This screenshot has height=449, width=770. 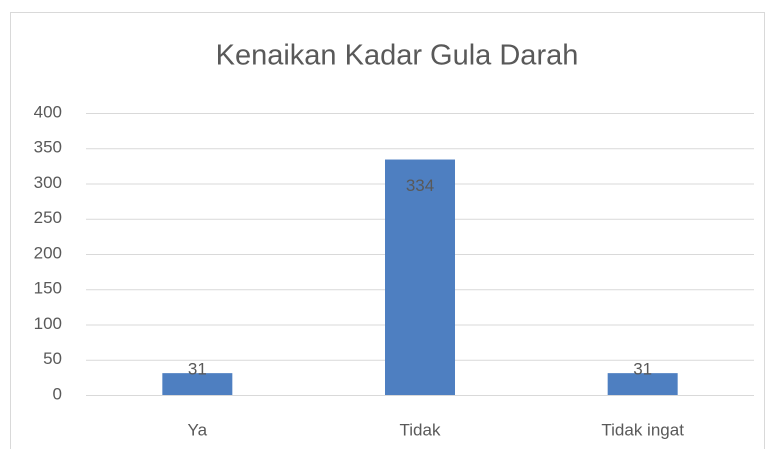 What do you see at coordinates (420, 429) in the screenshot?
I see `x-tick-label: Tidak` at bounding box center [420, 429].